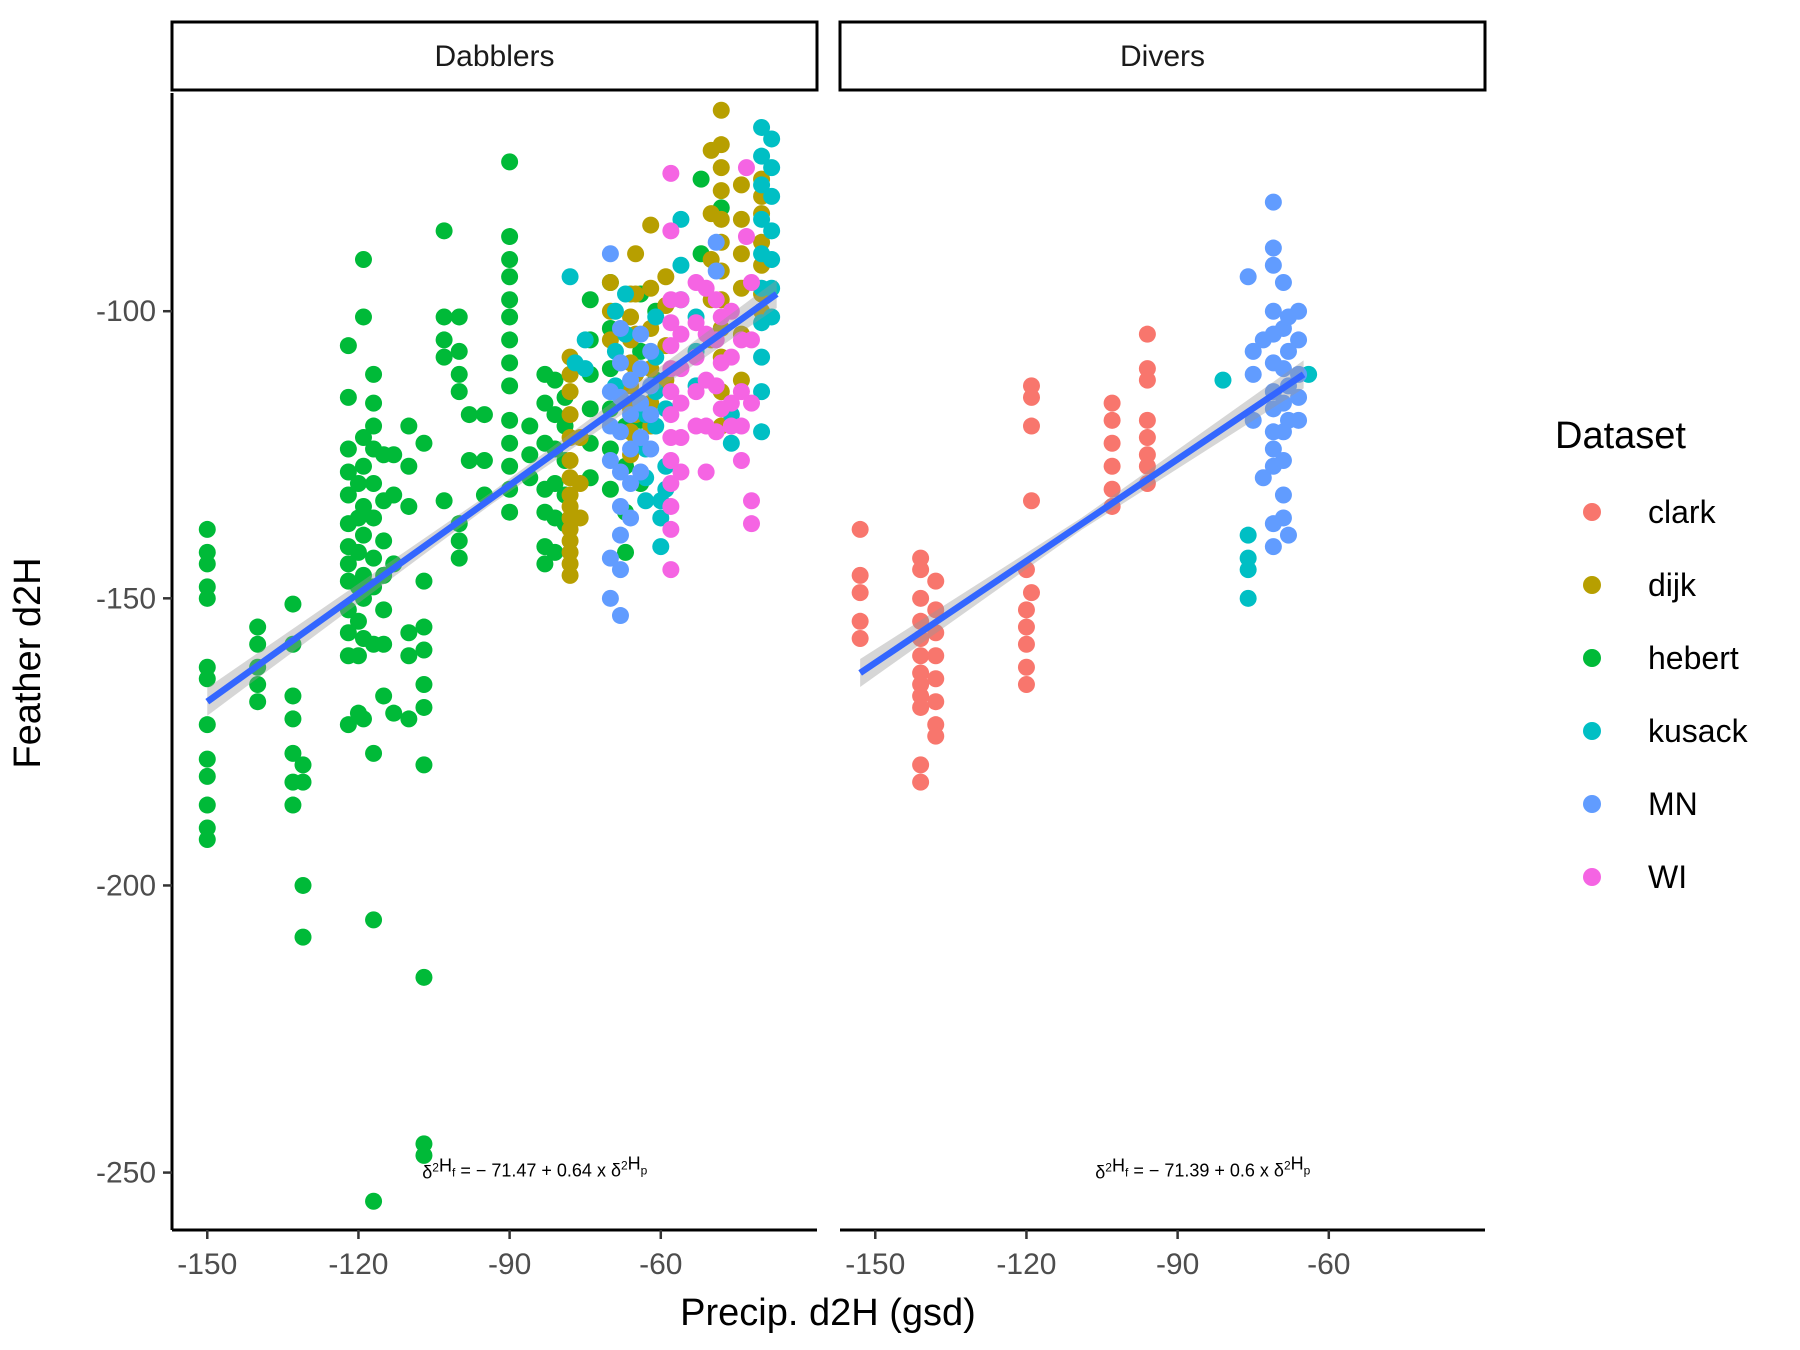 The width and height of the screenshot is (1800, 1350). What do you see at coordinates (1592, 658) in the screenshot?
I see `legend-key-hebert` at bounding box center [1592, 658].